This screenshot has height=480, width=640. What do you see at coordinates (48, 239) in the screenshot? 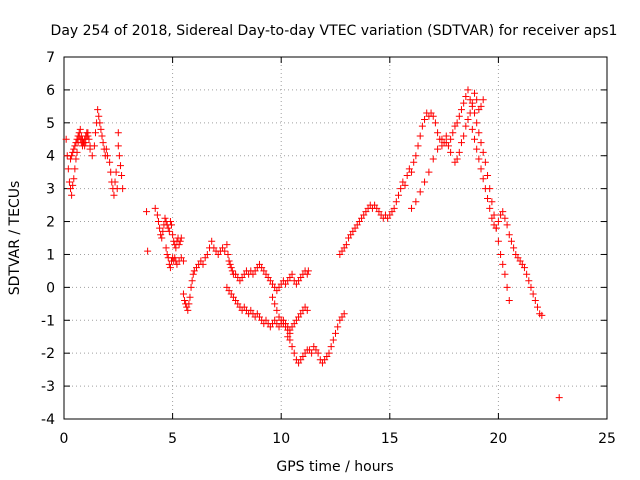
I see `y-axis-tick-labels: -4 -3 -2 -1 0 1 2 3 4 5 6 7` at bounding box center [48, 239].